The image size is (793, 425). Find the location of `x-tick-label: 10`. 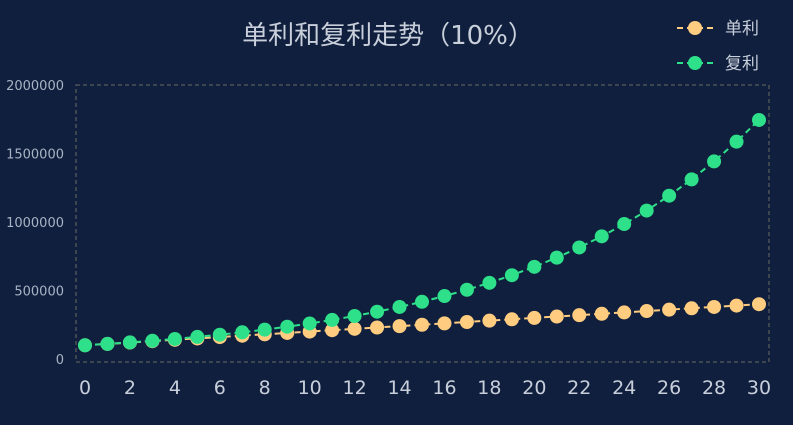

x-tick-label: 10 is located at coordinates (310, 388).